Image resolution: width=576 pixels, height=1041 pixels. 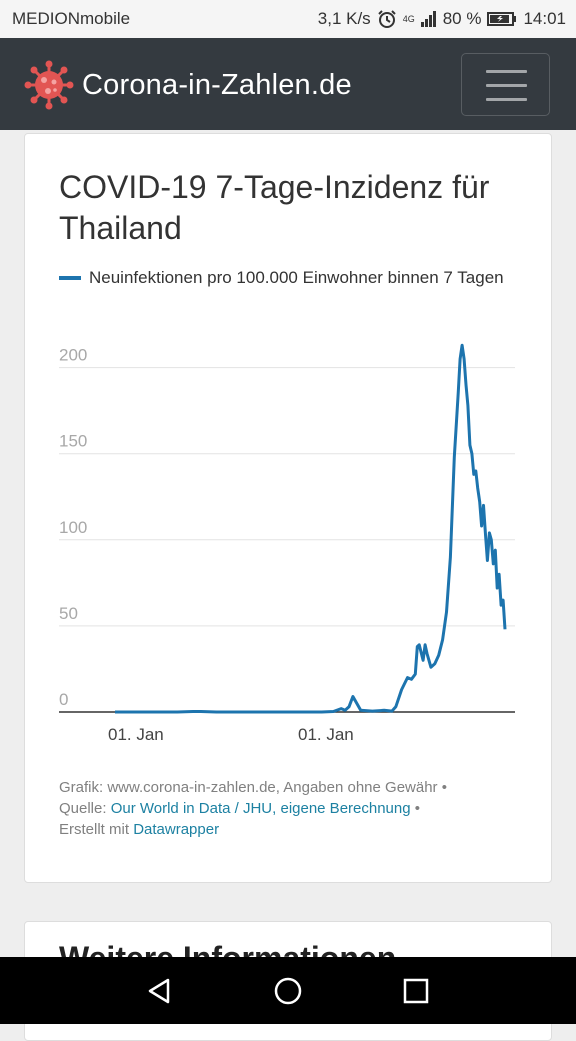 What do you see at coordinates (288, 19) in the screenshot?
I see `status-bar: MEDIONmobile 3,1 K/s 4G 80 % 14:01` at bounding box center [288, 19].